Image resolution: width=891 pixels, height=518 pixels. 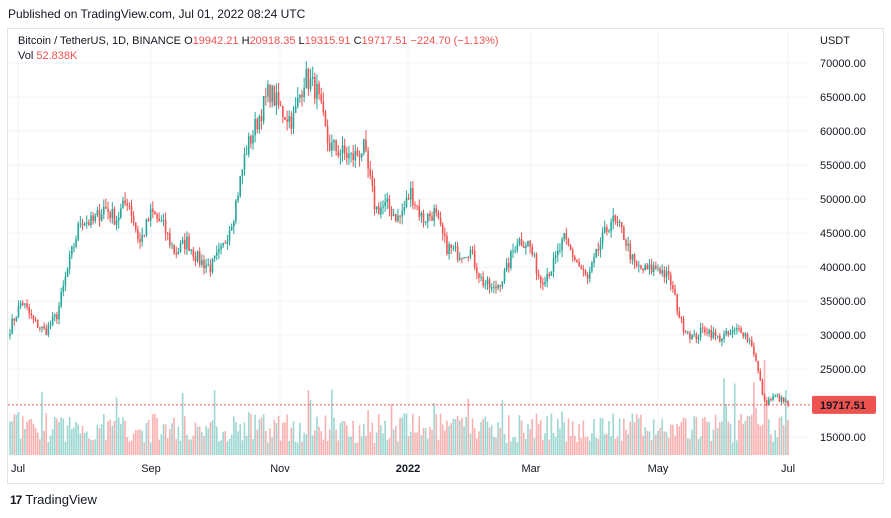 What do you see at coordinates (16, 499) in the screenshot?
I see `tradingview-logo-icon: 17` at bounding box center [16, 499].